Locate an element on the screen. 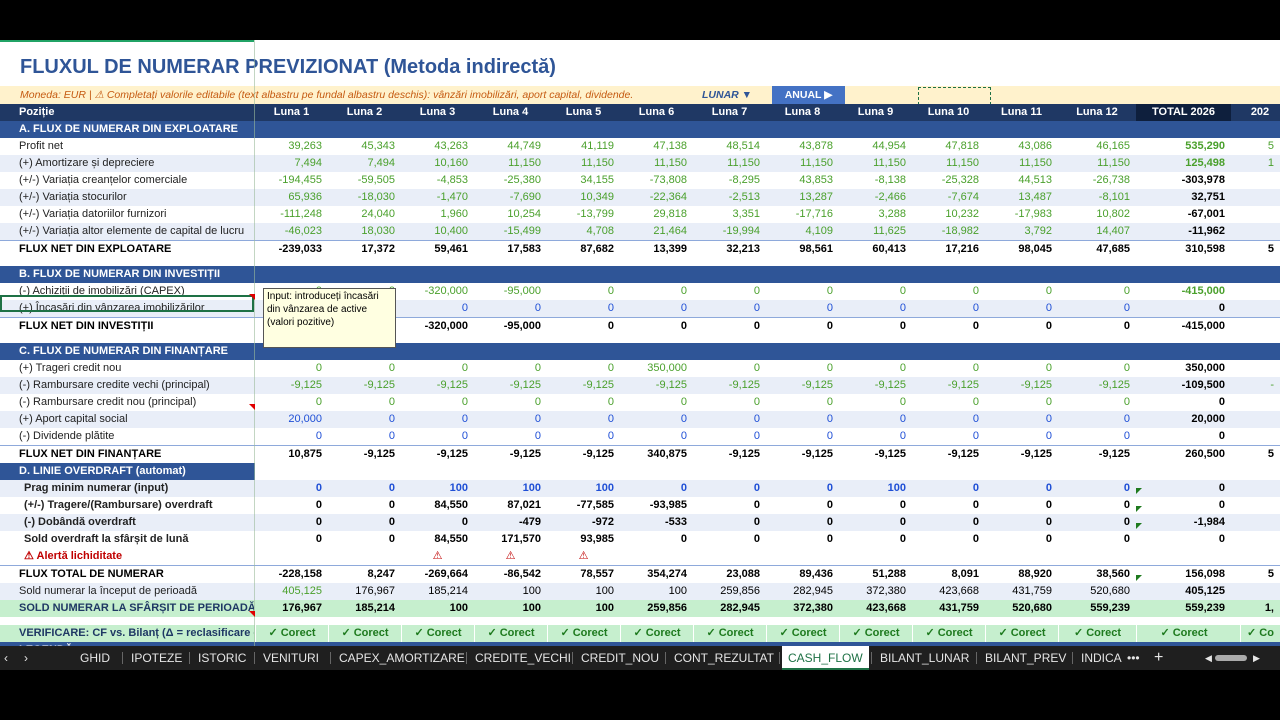 The image size is (1280, 720). data-cell: 32,213 is located at coordinates (743, 249).